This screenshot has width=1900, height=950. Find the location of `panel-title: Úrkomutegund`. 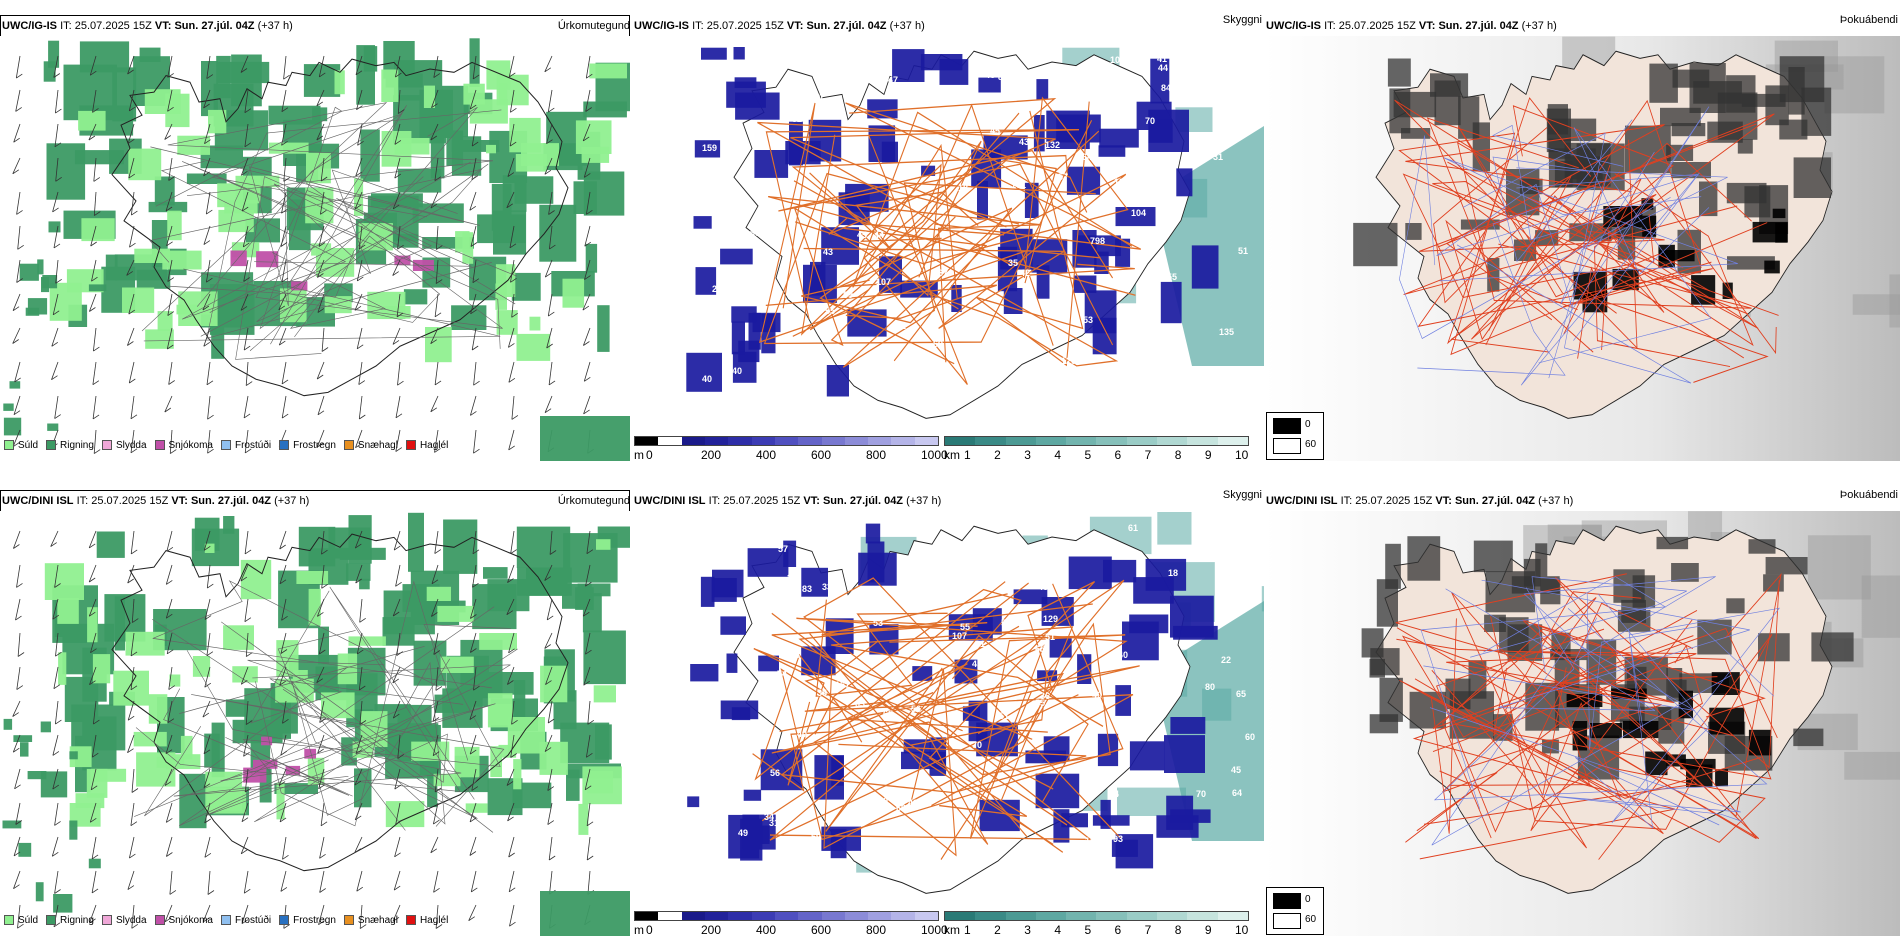

panel-title: Úrkomutegund is located at coordinates (593, 501).